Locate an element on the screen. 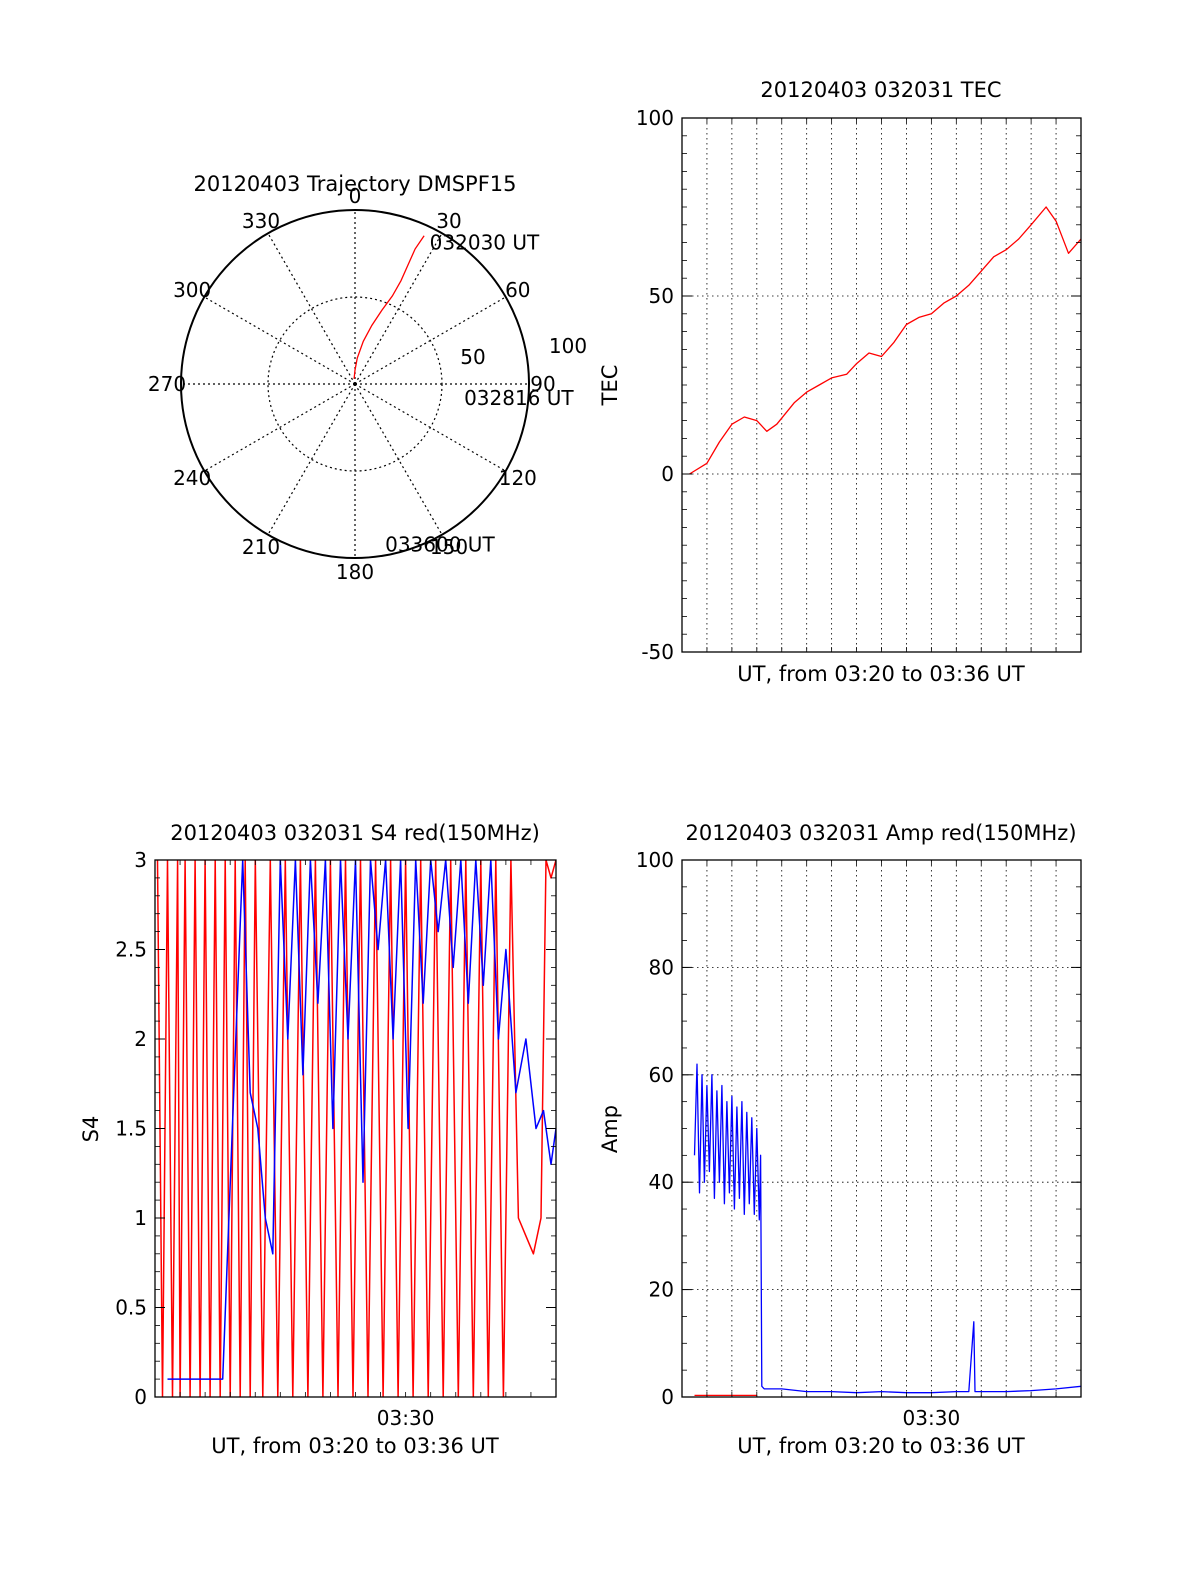 This screenshot has height=1575, width=1200. y-tick-label: 20 is located at coordinates (661, 1290).